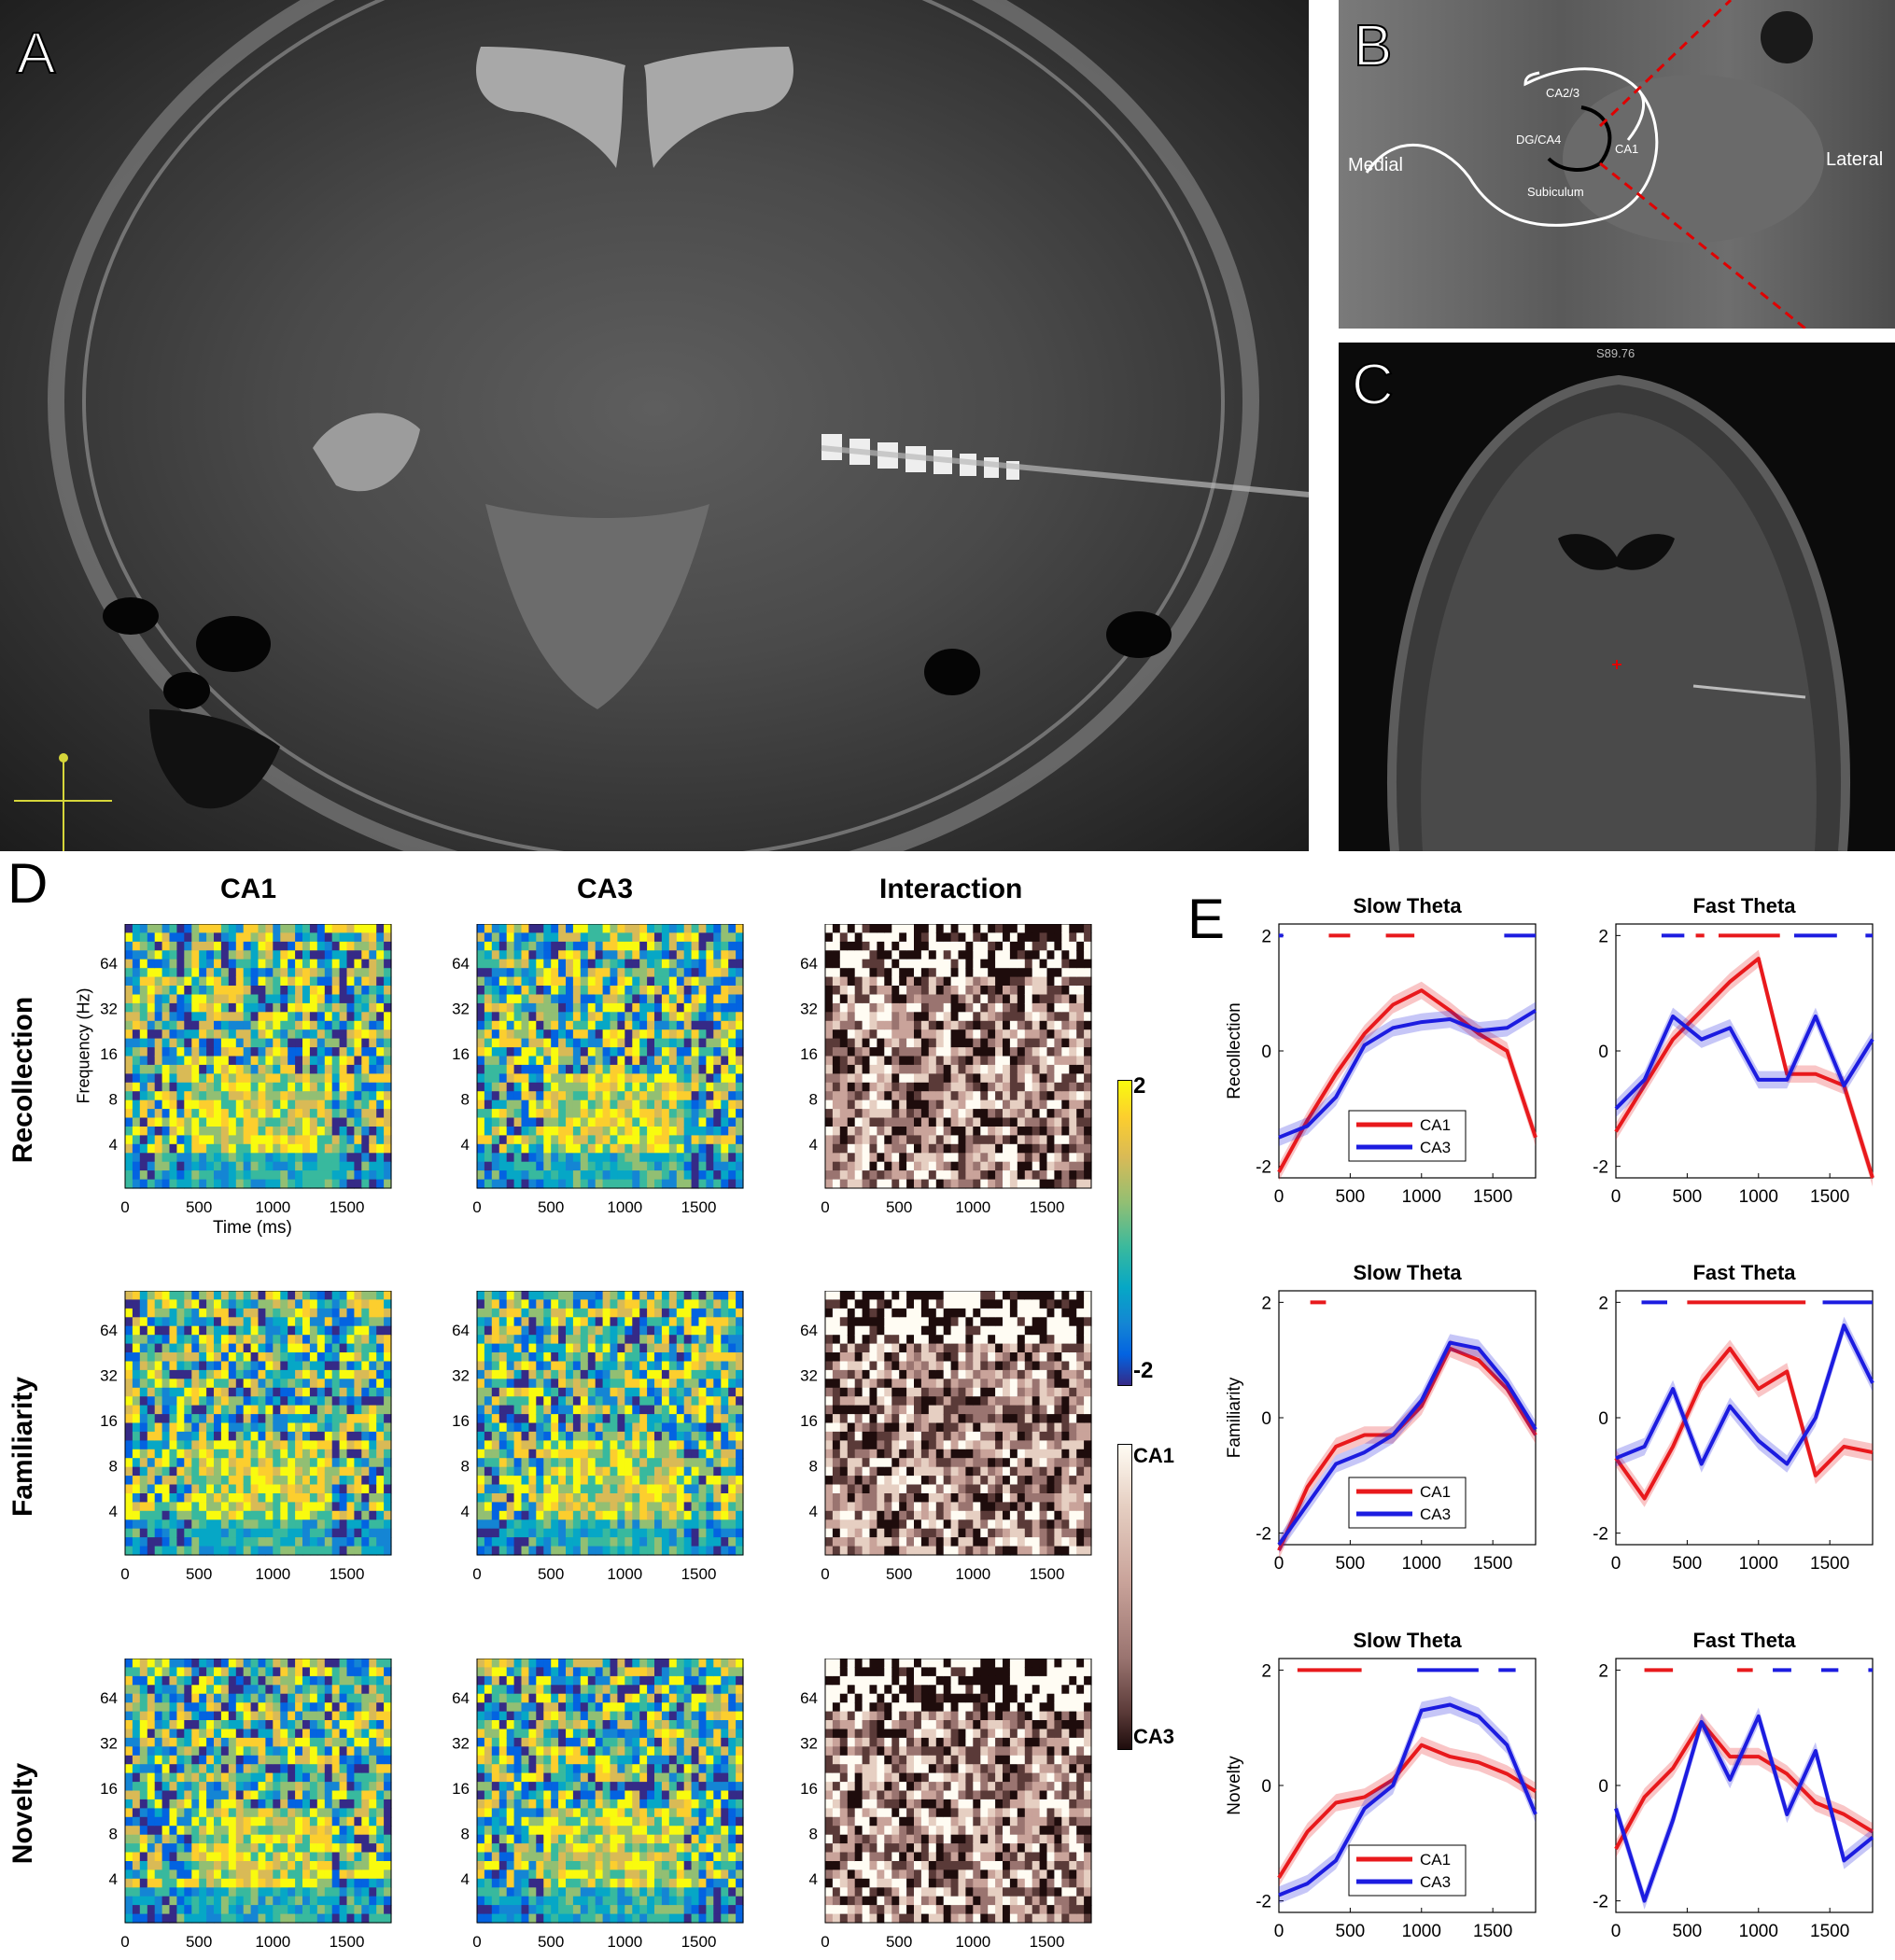 This screenshot has height=1960, width=1895. Describe the element at coordinates (1154, 1737) in the screenshot. I see `colorbar-ca3-label: CA3` at that location.